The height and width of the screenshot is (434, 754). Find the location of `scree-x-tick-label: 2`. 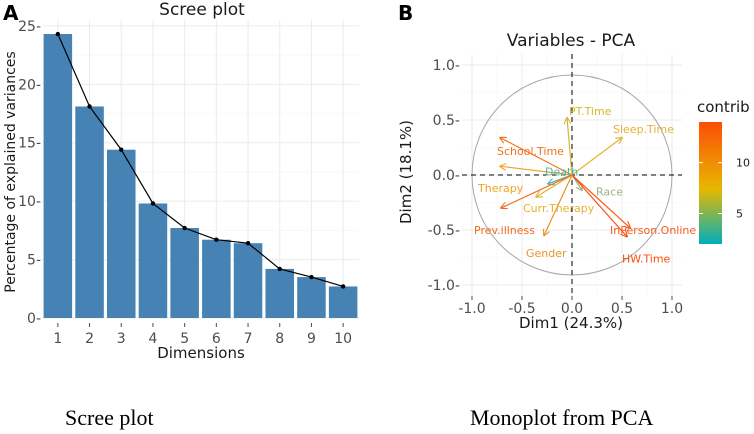

scree-x-tick-label: 2 is located at coordinates (89, 339).